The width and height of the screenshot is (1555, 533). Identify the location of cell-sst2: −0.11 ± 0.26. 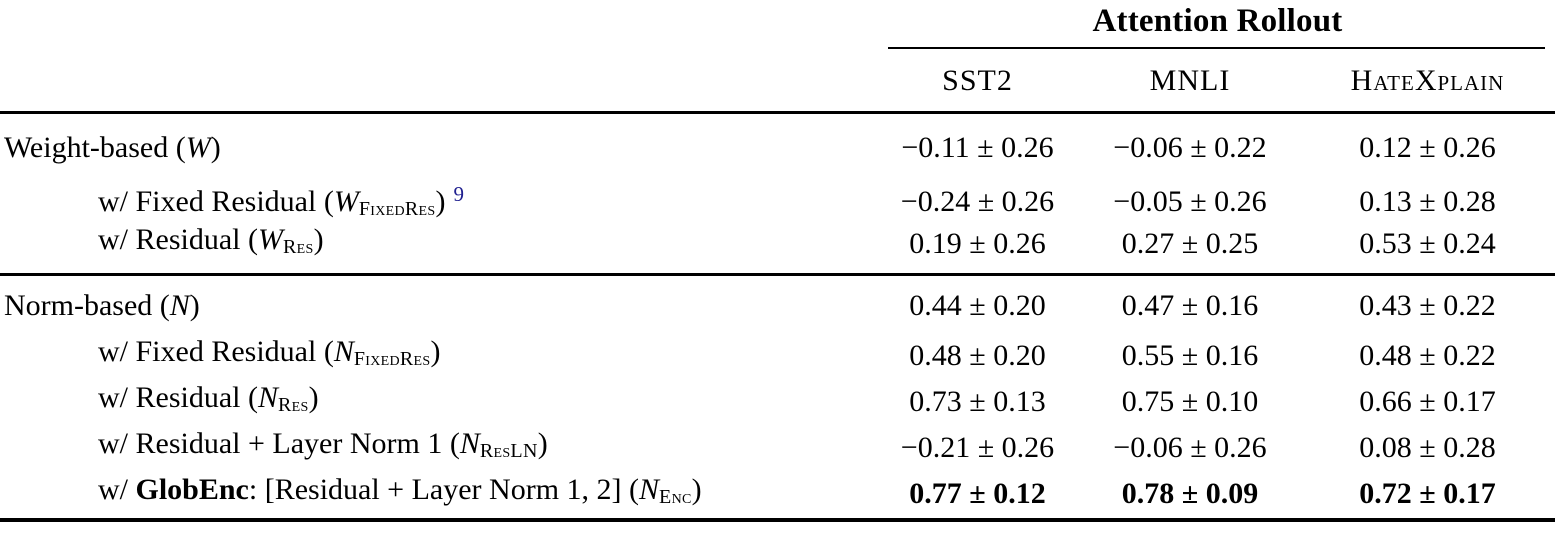
(977, 147).